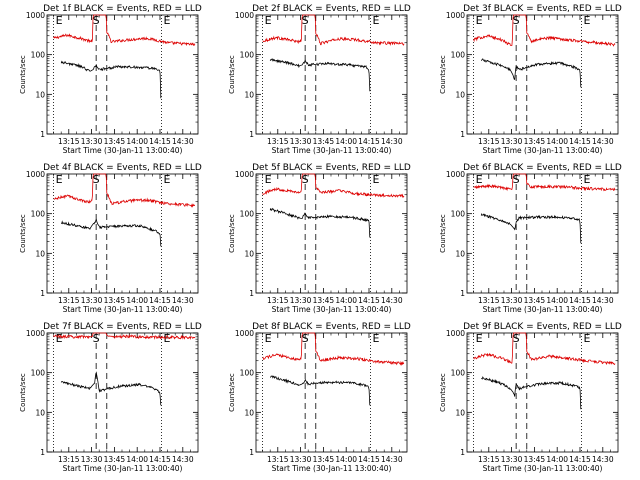 The image size is (640, 480). Describe the element at coordinates (331, 168) in the screenshot. I see `panel-title: Det 5f BLACK = Events, RED = LLD` at that location.